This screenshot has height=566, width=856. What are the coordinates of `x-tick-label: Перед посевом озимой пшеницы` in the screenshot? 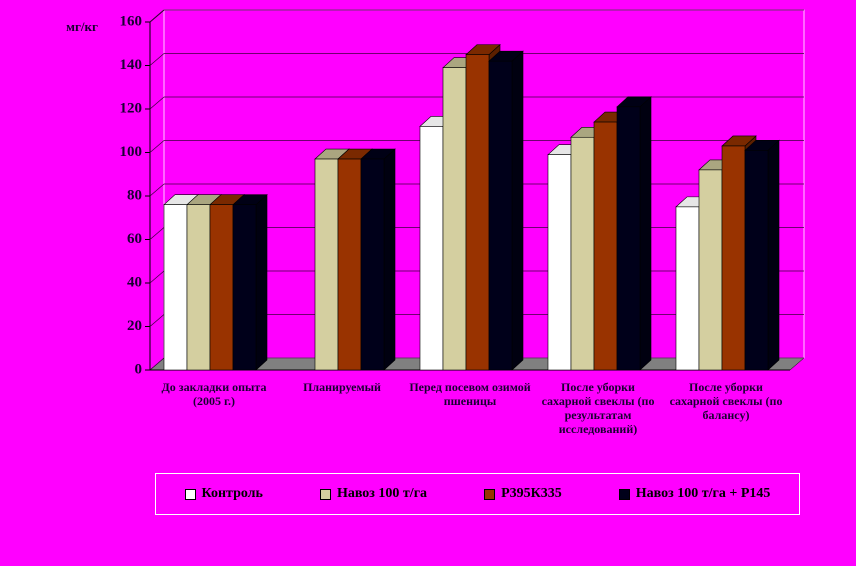 It's located at (470, 394).